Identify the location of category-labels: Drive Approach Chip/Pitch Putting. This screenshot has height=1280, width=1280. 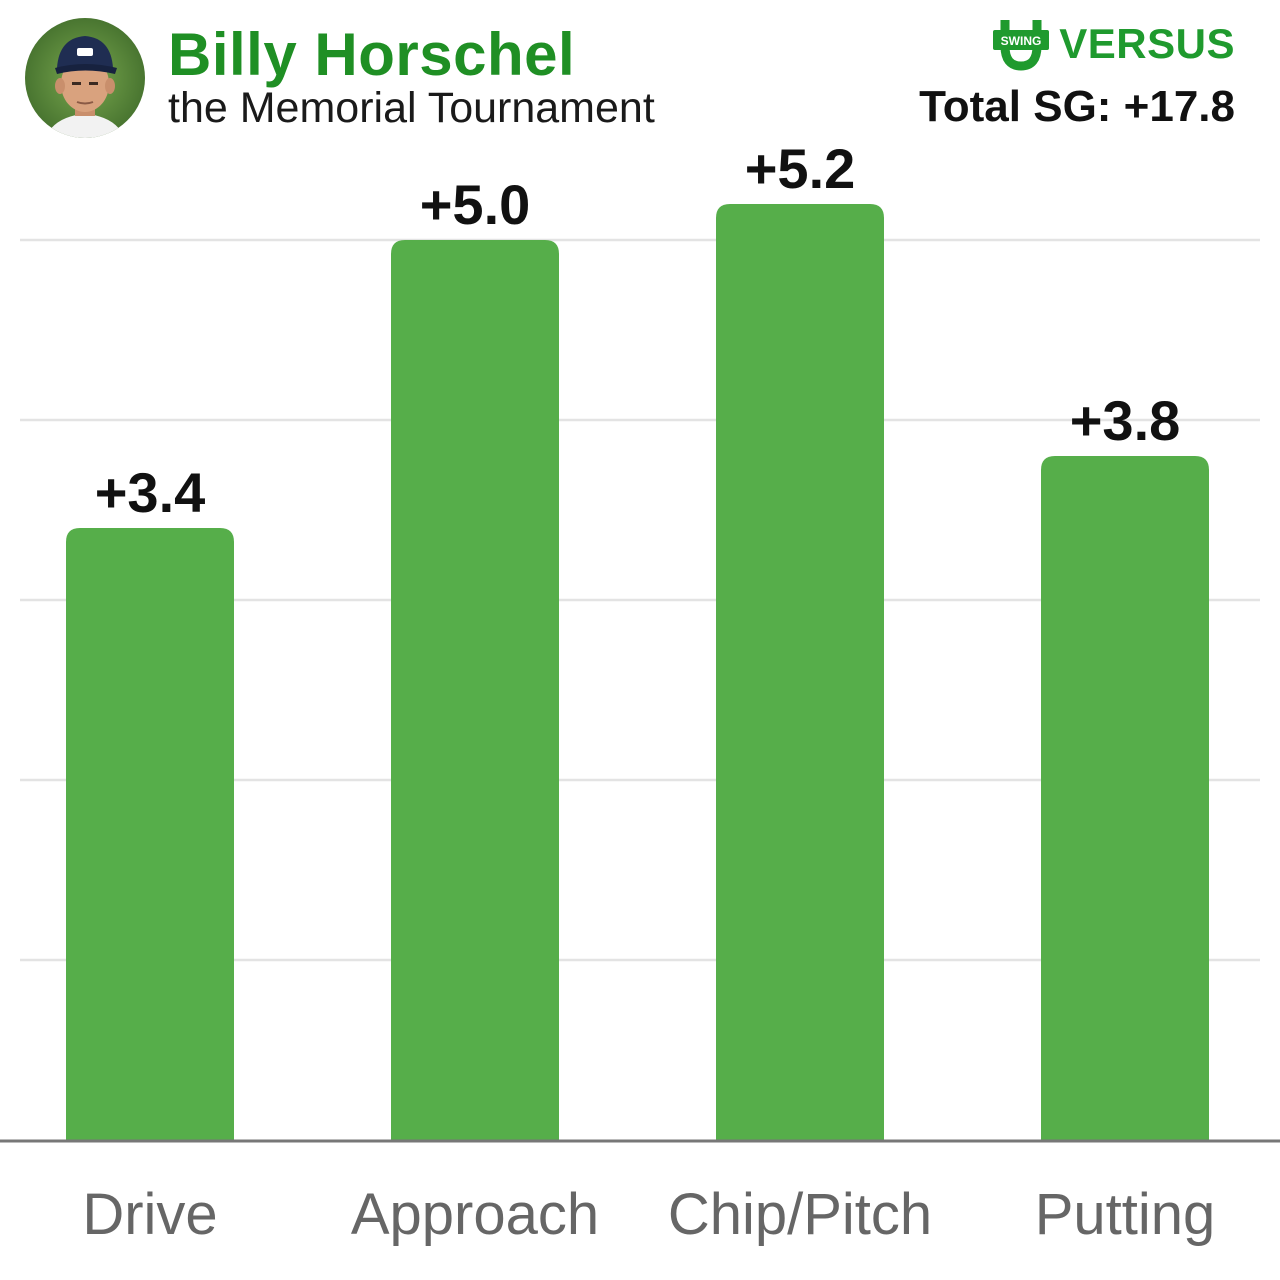
(648, 1214).